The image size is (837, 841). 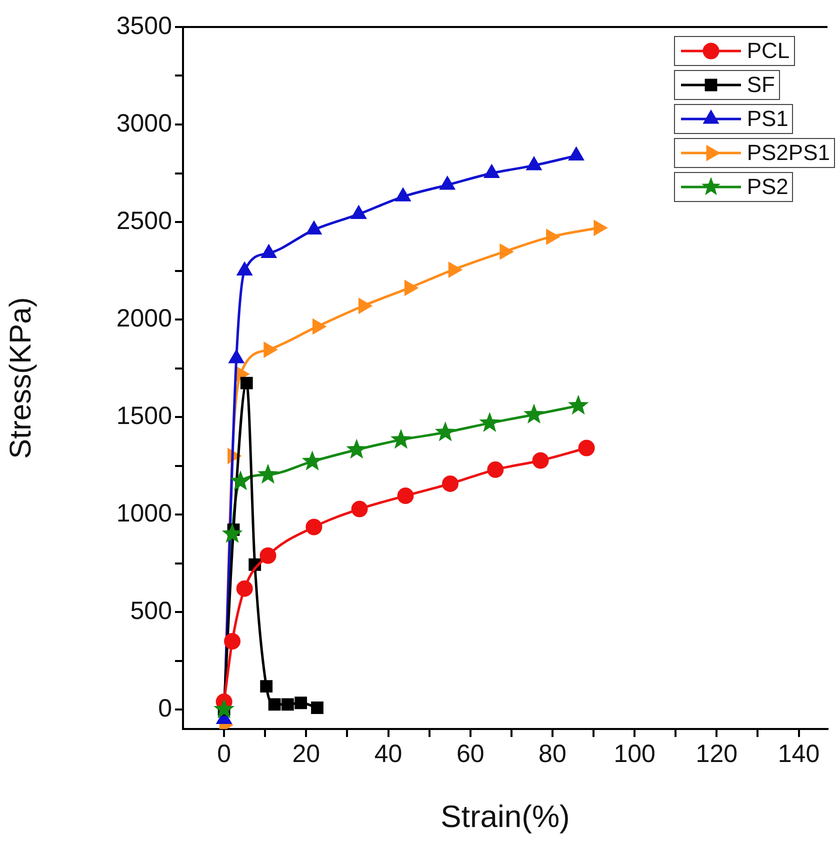 I want to click on x-tick-label: 120, so click(x=717, y=754).